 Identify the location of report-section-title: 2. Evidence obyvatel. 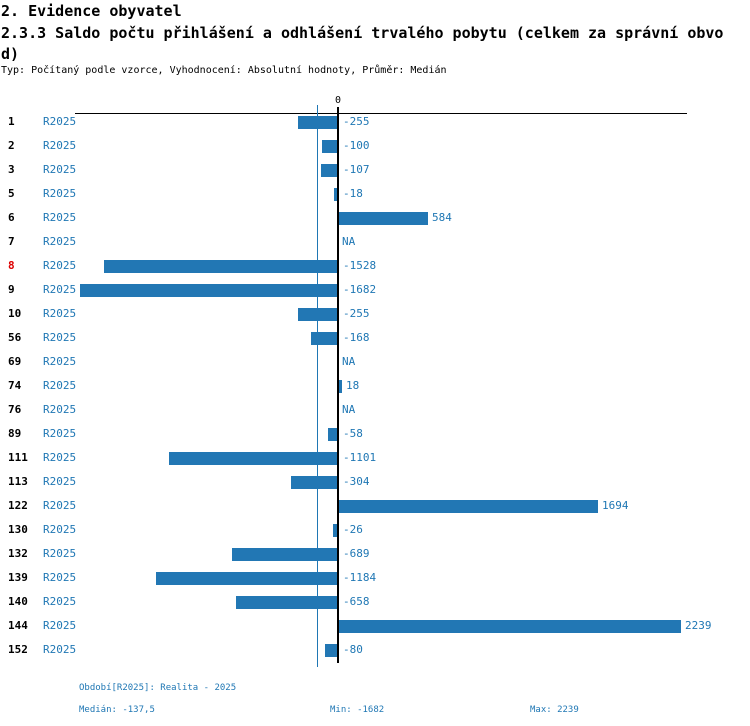
(91, 11).